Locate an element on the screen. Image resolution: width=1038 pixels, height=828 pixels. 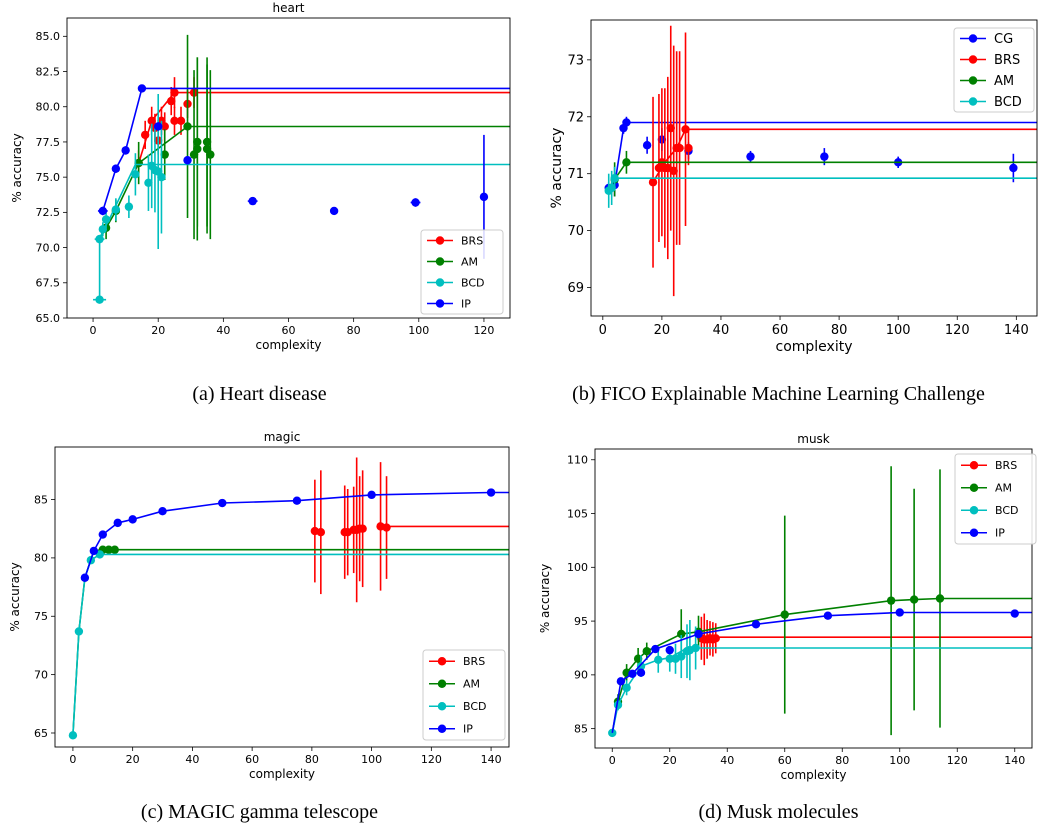
x-tick-label: 80 is located at coordinates (842, 760).